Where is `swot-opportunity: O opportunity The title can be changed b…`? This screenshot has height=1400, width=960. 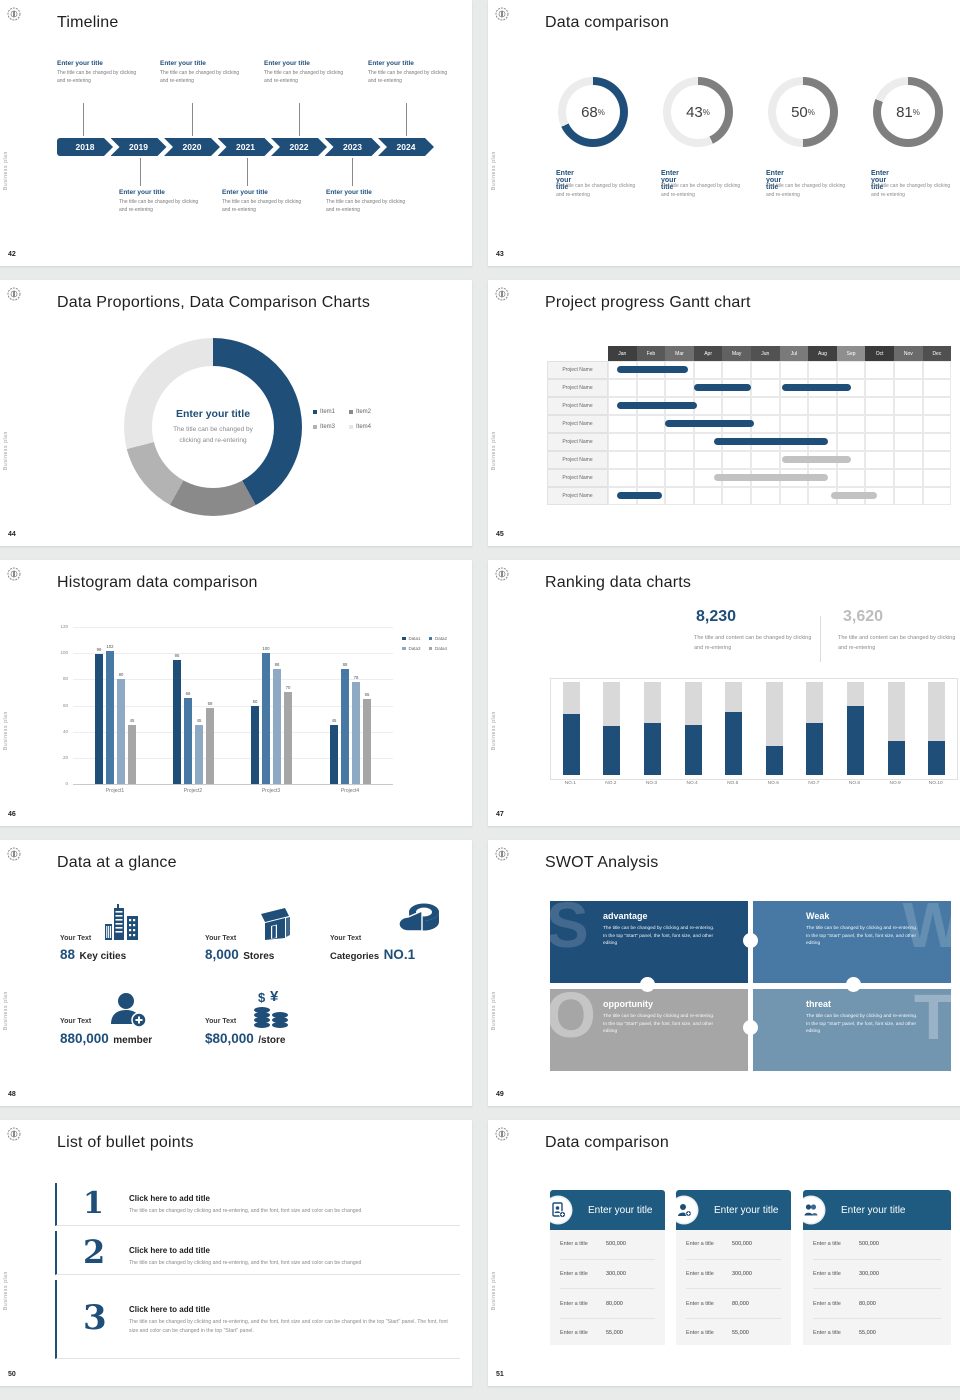 swot-opportunity: O opportunity The title can be changed b… is located at coordinates (649, 1030).